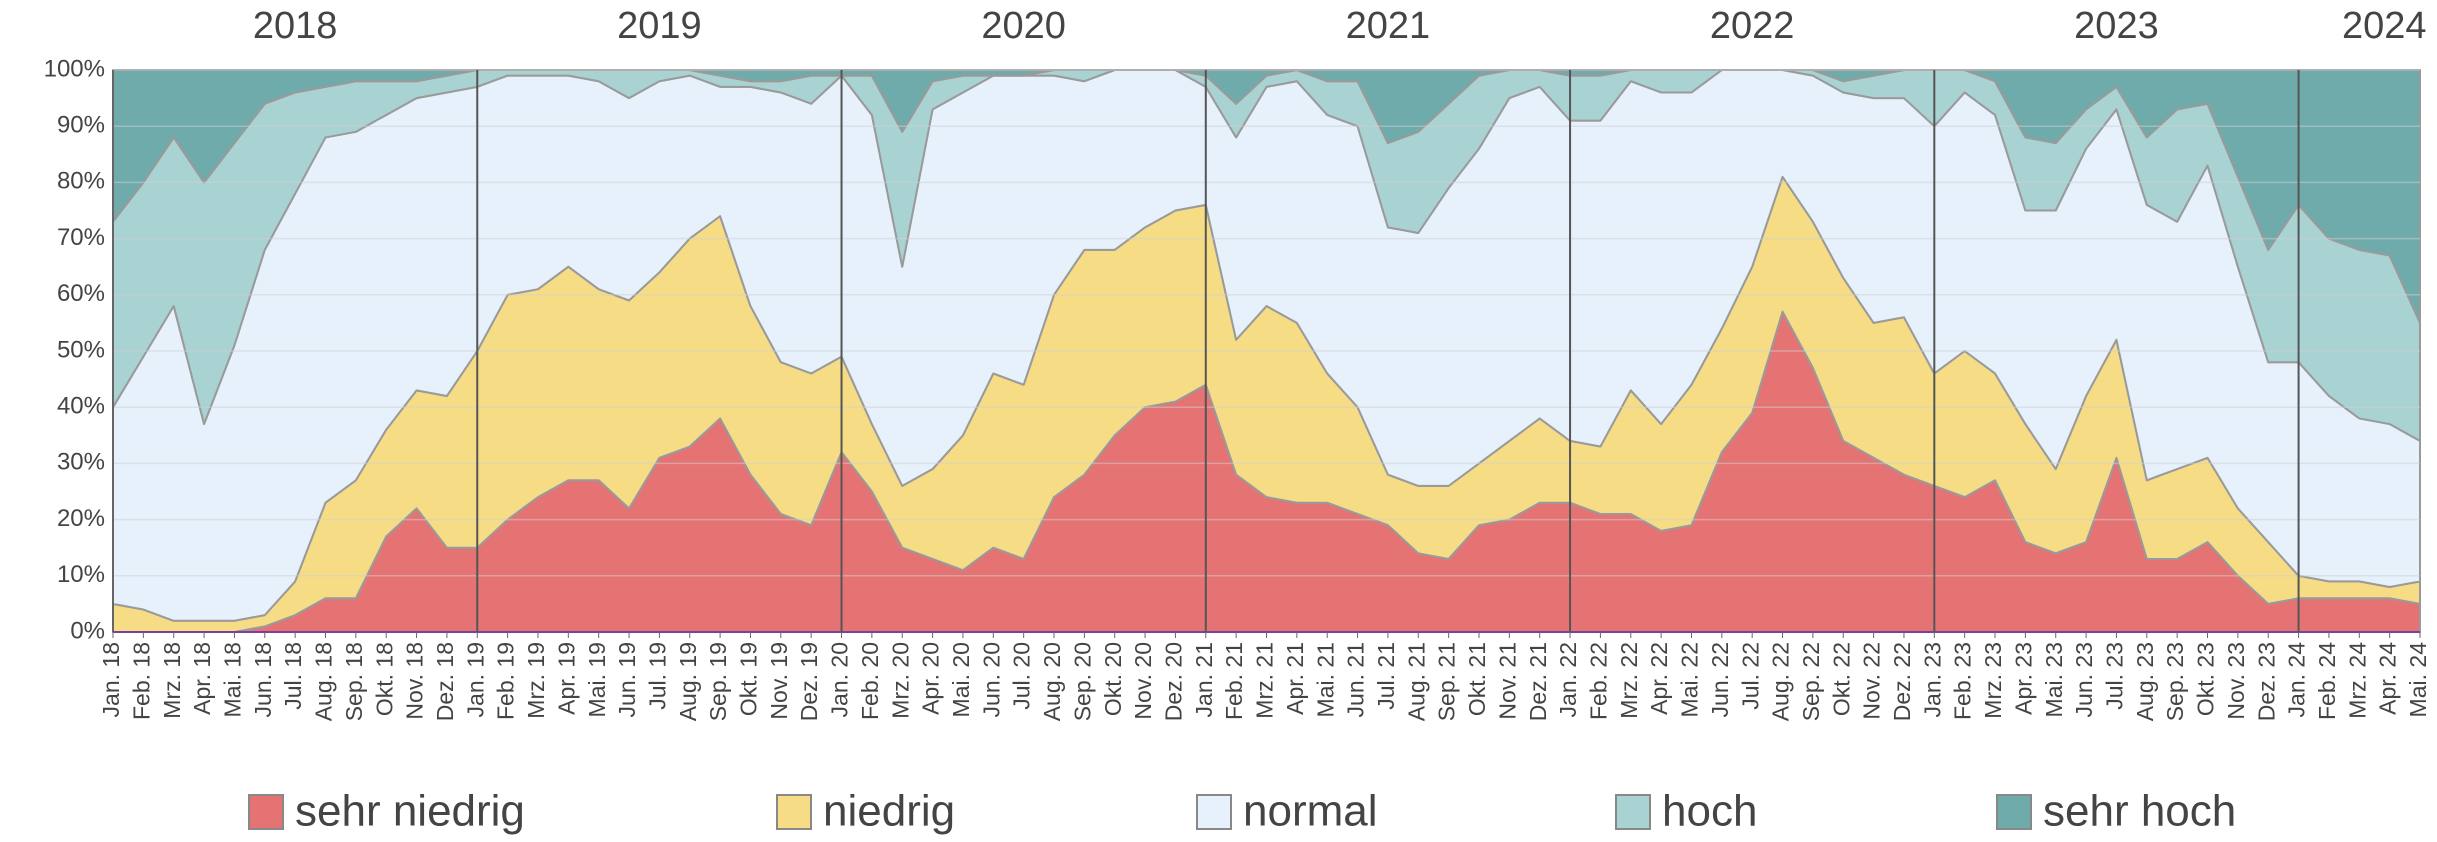  I want to click on year-label: 2023, so click(2116, 26).